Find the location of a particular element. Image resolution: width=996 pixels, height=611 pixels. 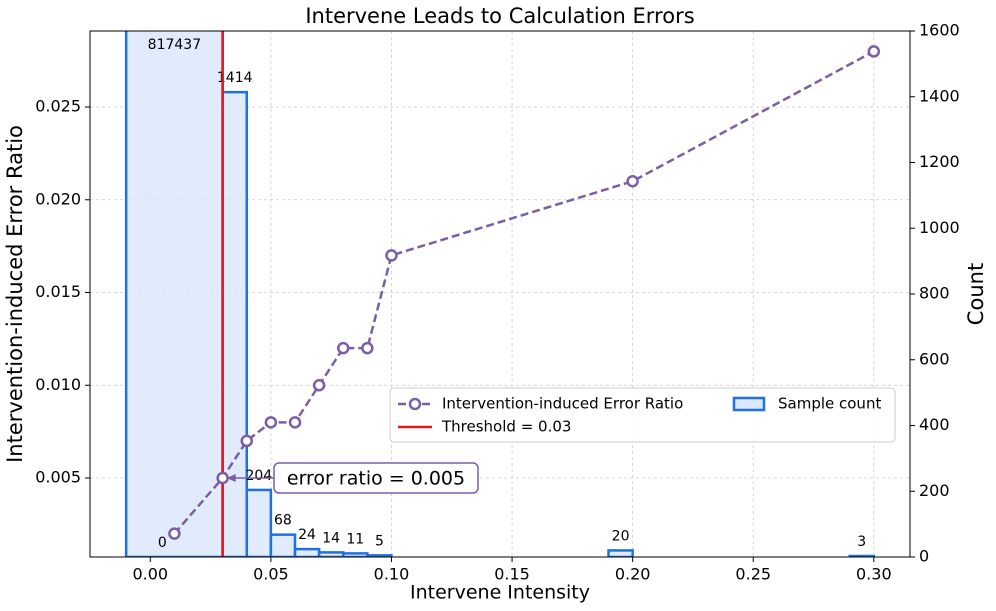

y-tick-label: 0.010 is located at coordinates (58, 384).